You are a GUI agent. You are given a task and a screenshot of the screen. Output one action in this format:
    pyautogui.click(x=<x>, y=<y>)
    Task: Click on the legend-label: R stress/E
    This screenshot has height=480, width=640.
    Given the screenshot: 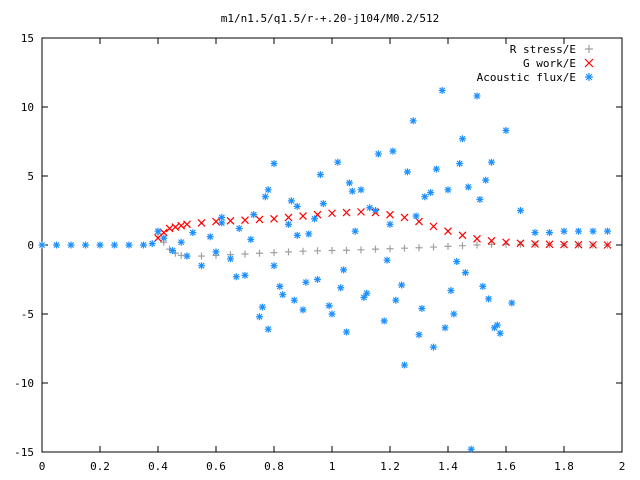 What is the action you would take?
    pyautogui.click(x=543, y=49)
    